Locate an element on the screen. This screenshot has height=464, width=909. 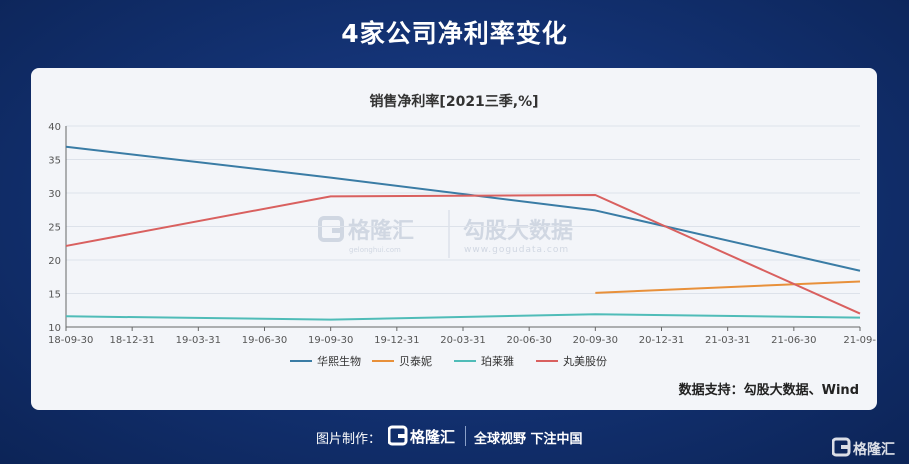
x-tick-label: 20-06-30 is located at coordinates (528, 340).